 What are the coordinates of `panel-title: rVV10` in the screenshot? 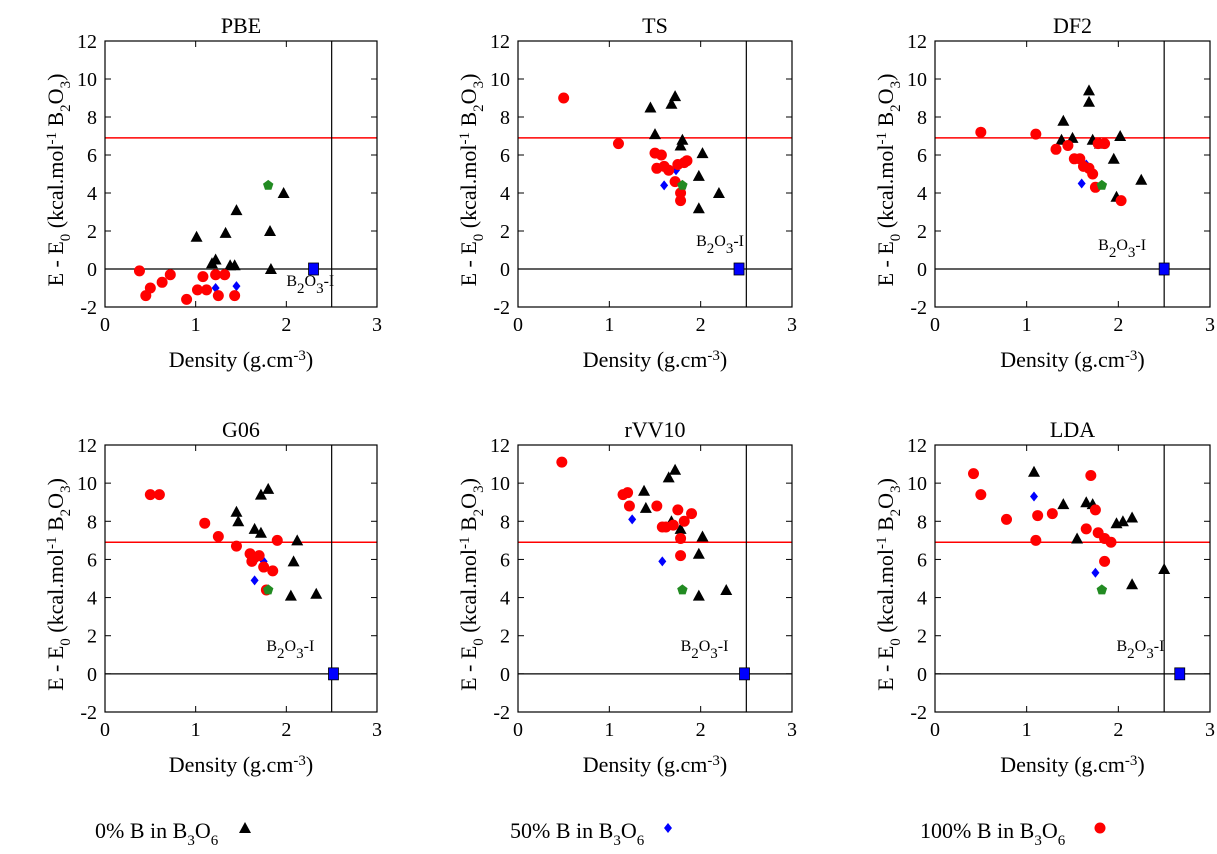 It's located at (654, 429).